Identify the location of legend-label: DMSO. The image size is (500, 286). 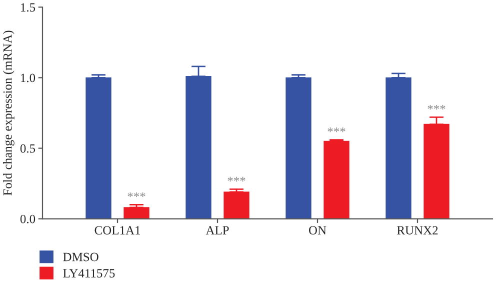
(80, 257).